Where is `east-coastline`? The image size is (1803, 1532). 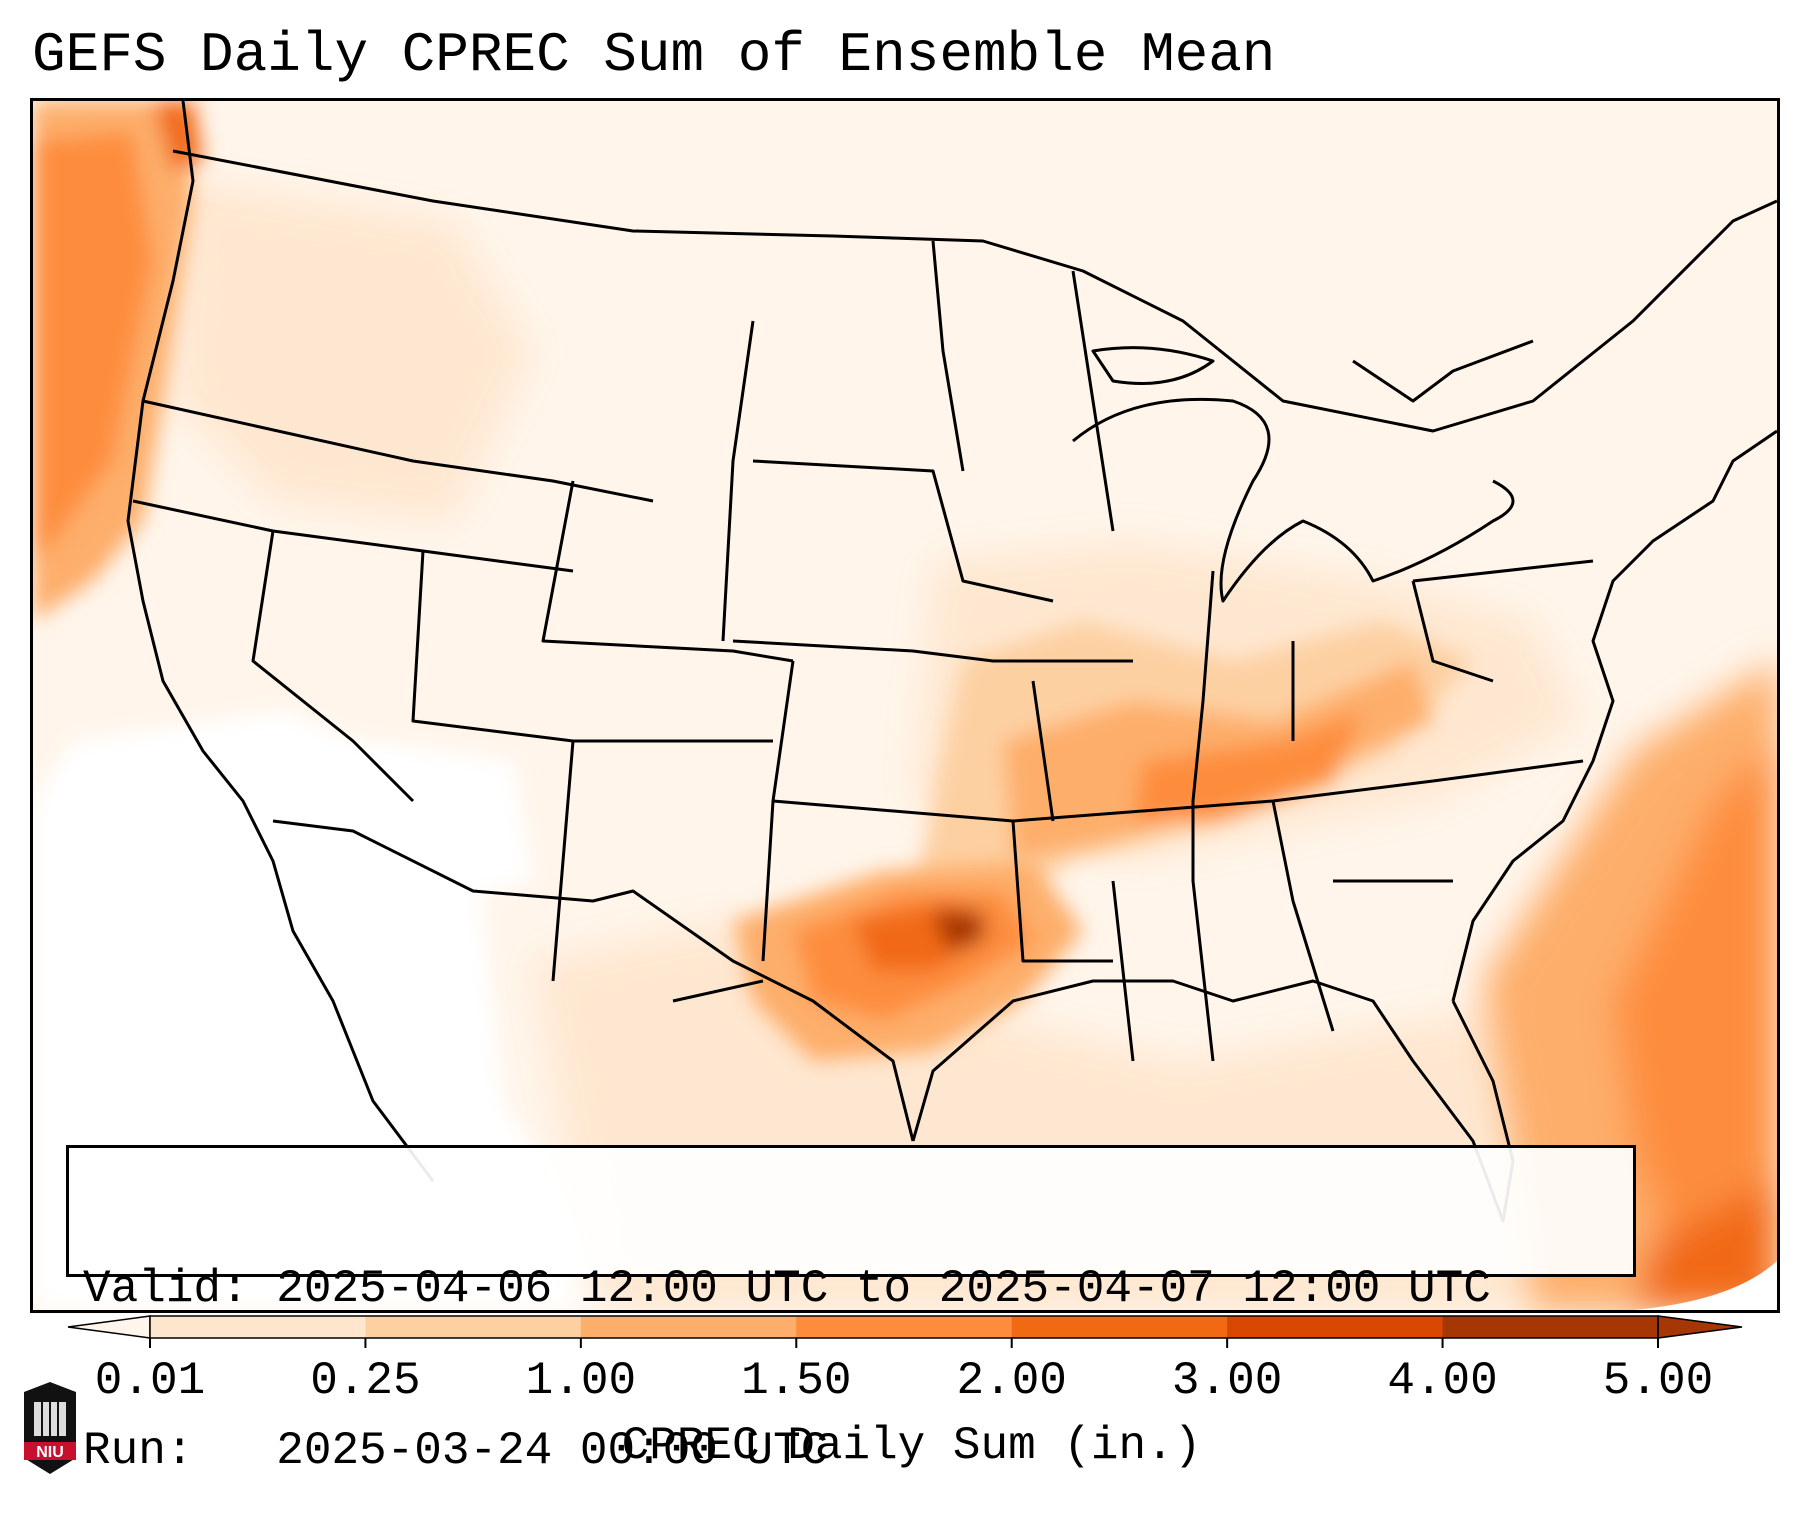
east-coastline is located at coordinates (1614, 715).